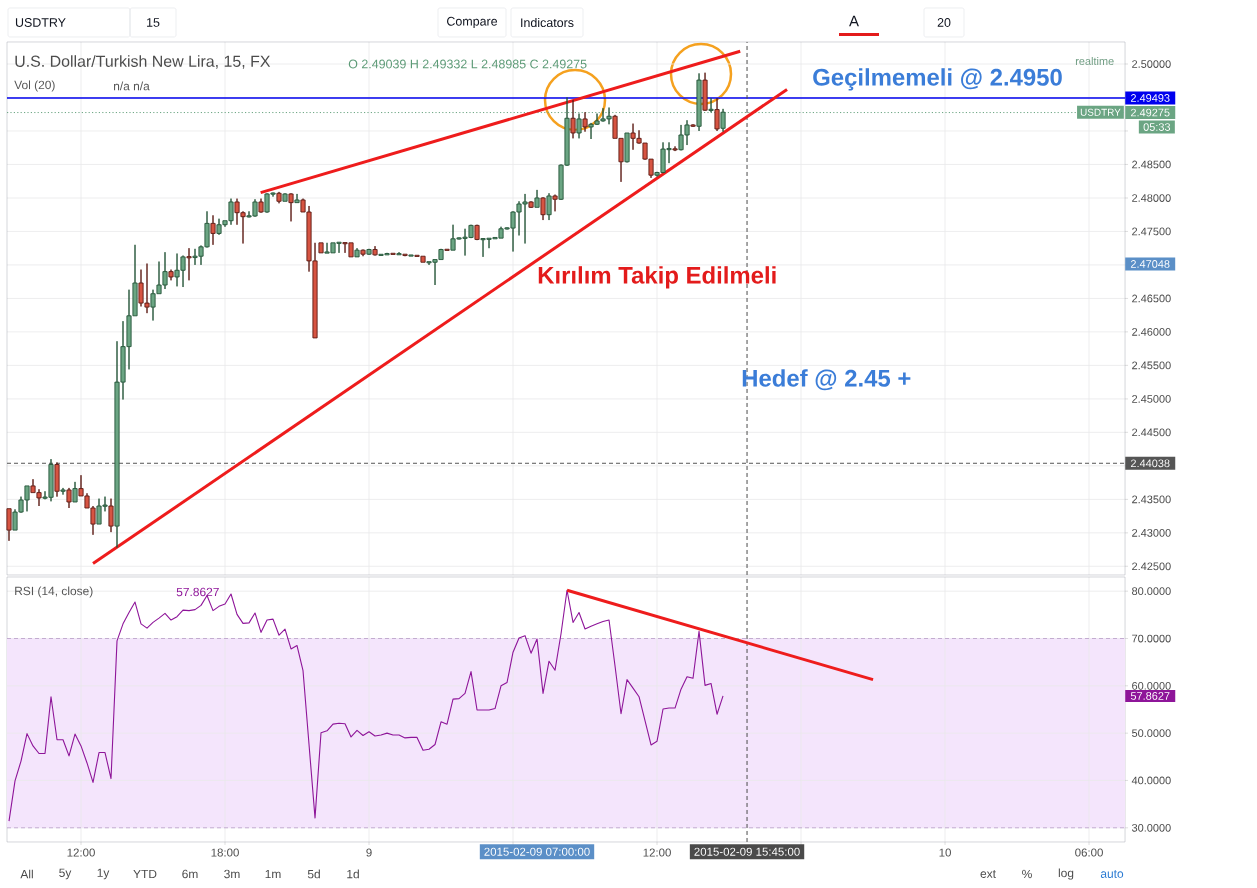 The height and width of the screenshot is (888, 1257). Describe the element at coordinates (225, 852) in the screenshot. I see `x-tick-label: 18:00` at that location.